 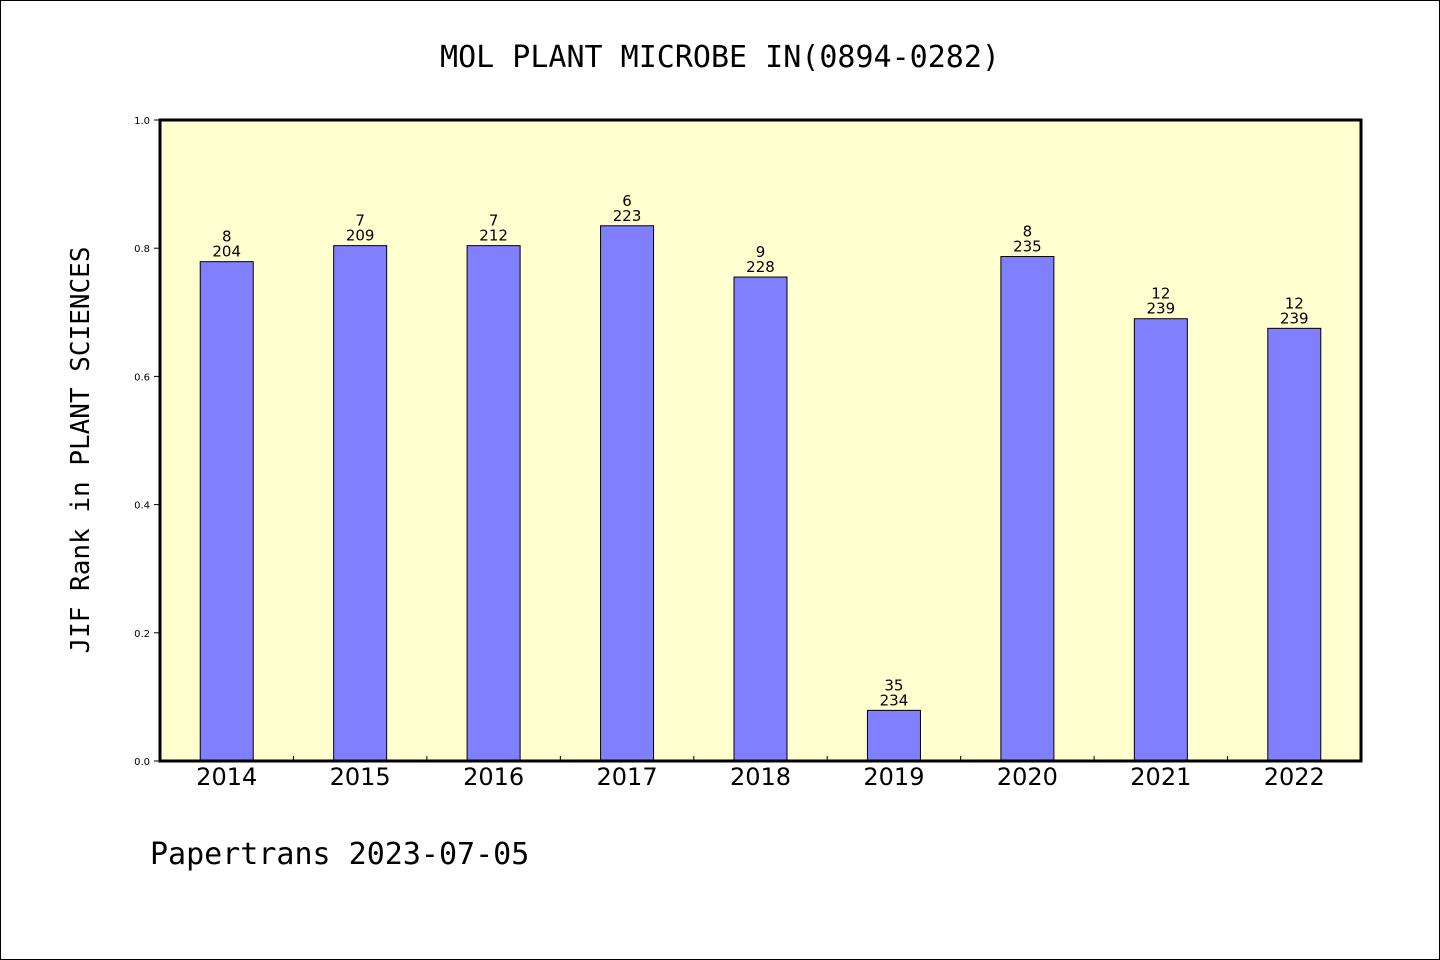 I want to click on y-tick-label: 0.6, so click(x=142, y=377).